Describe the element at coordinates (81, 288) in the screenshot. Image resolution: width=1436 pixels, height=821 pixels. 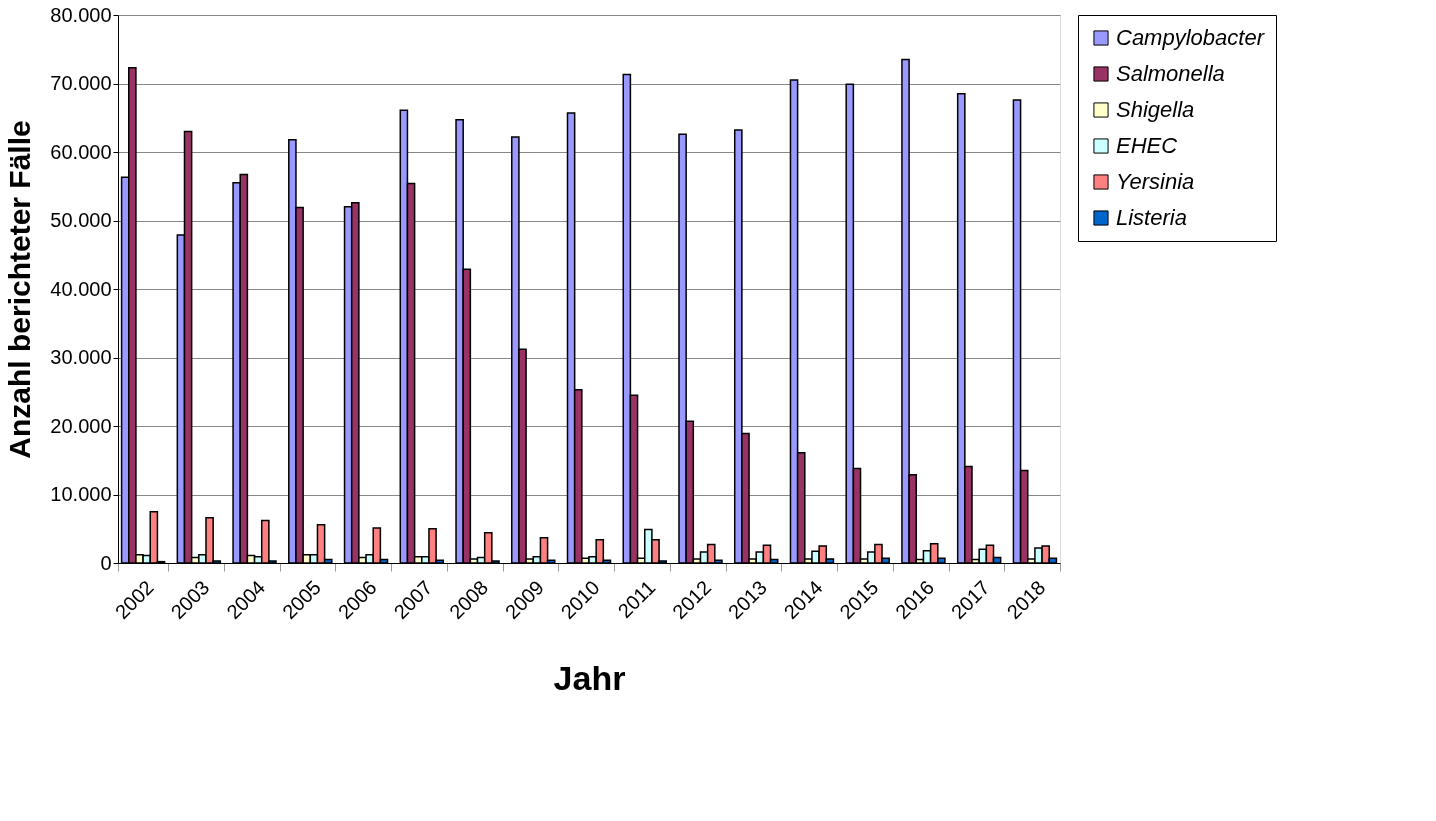
I see `y-tick-label: 40.000` at that location.